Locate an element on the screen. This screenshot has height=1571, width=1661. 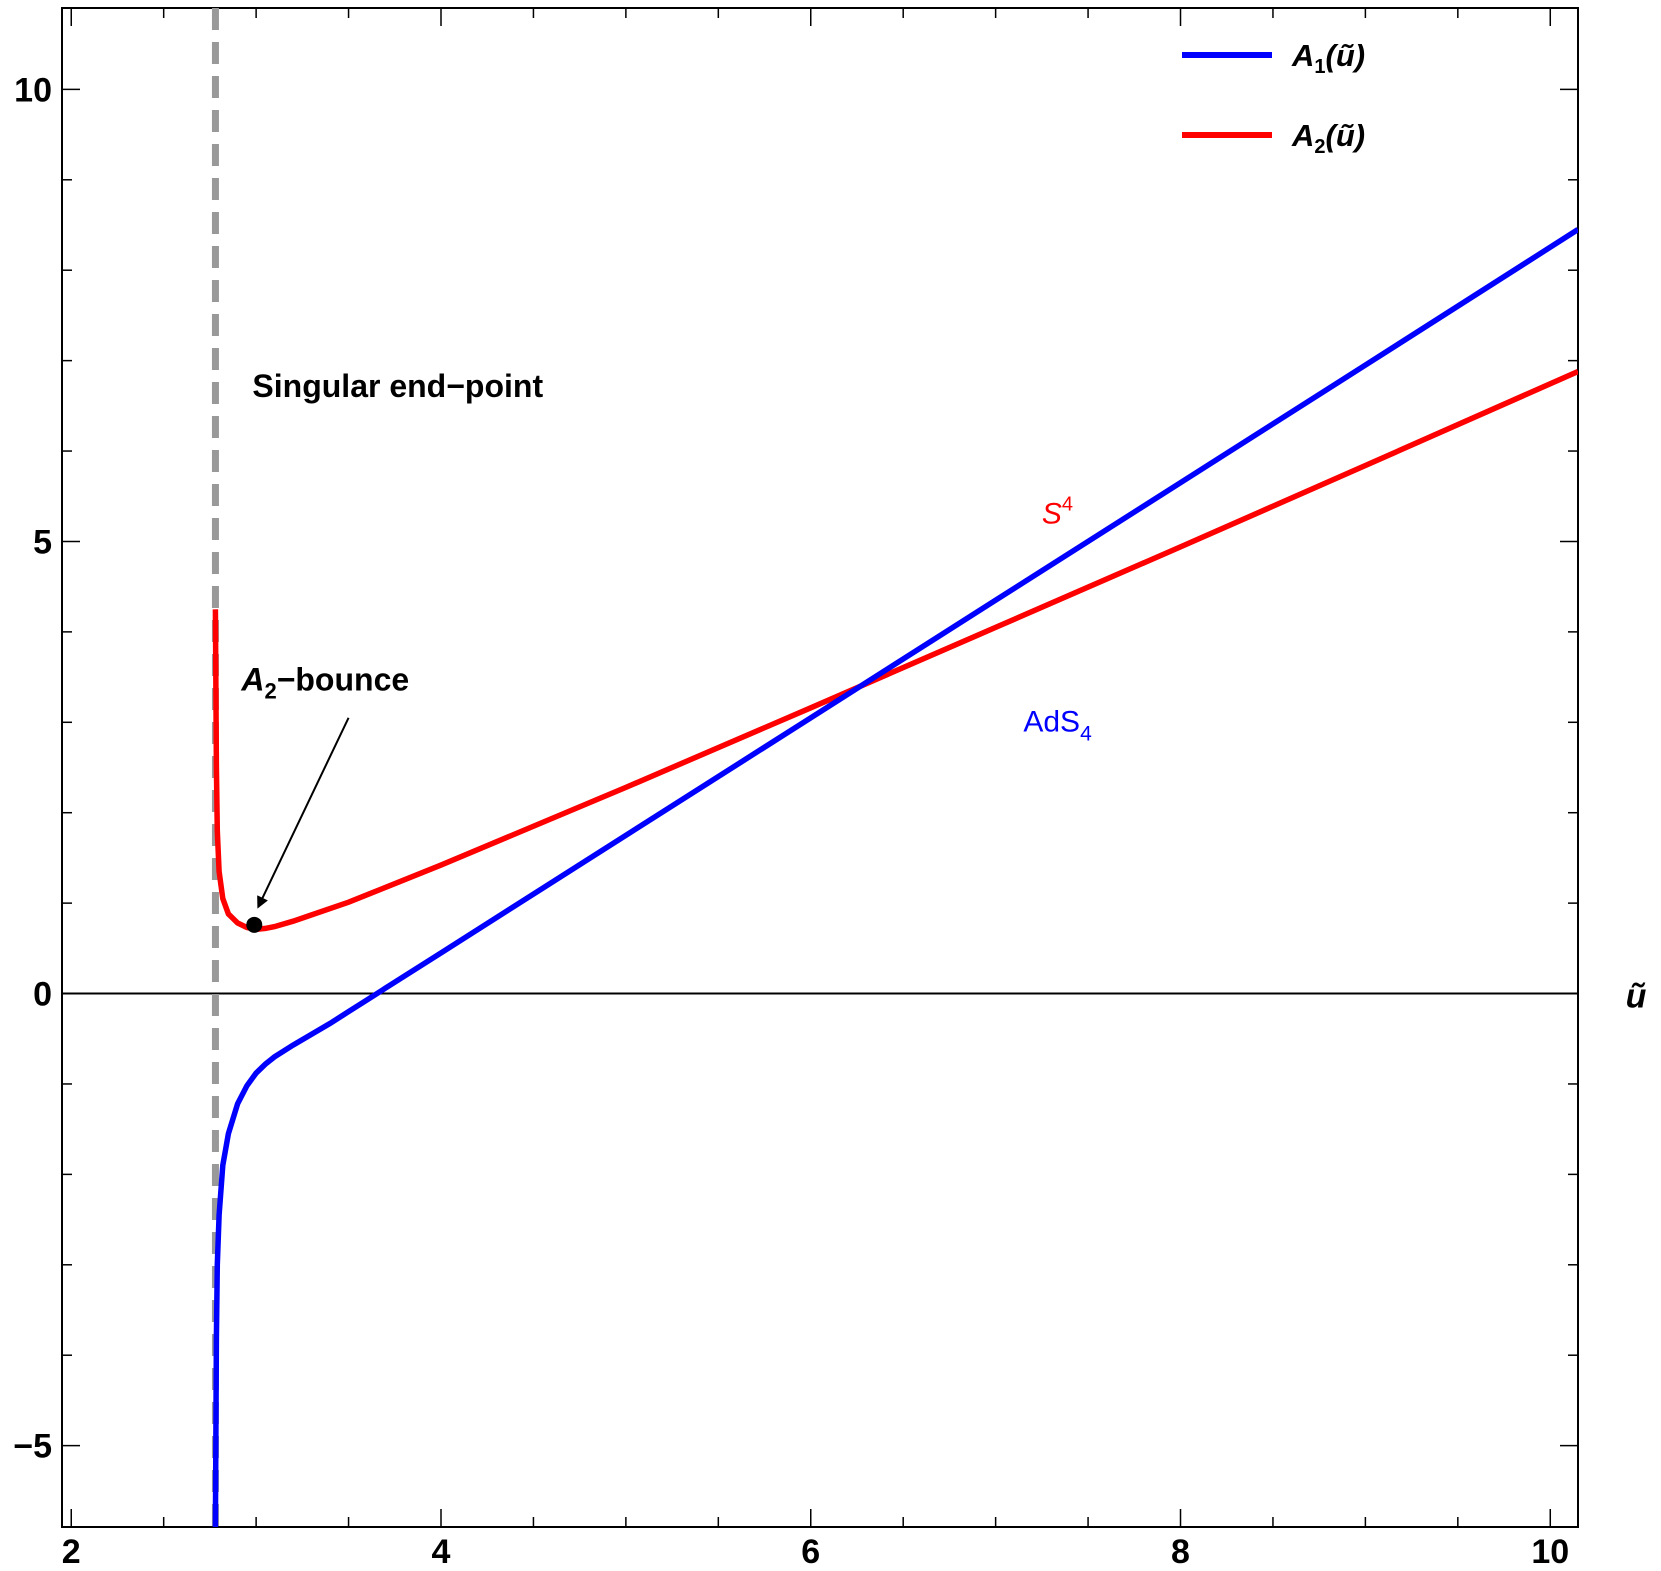
x-tick-label: 4 is located at coordinates (441, 1552).